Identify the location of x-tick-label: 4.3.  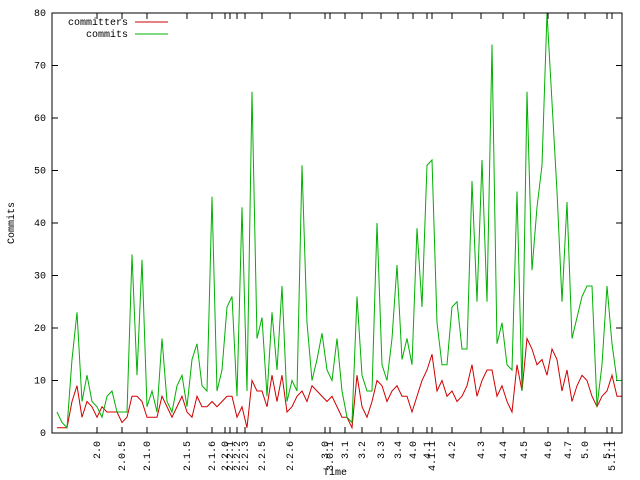
(482, 450).